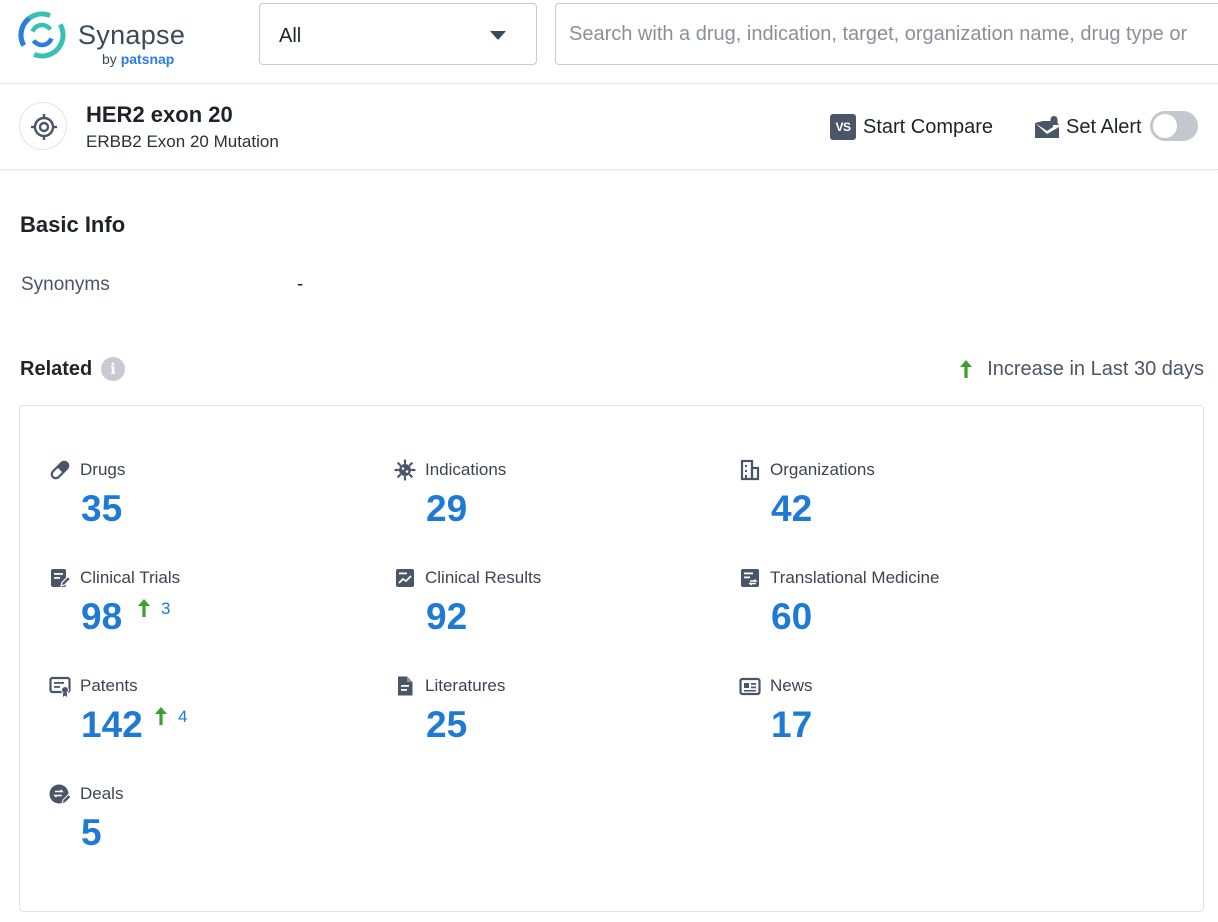 This screenshot has width=1218, height=922. What do you see at coordinates (214, 503) in the screenshot?
I see `related-drugs: Drugs 35` at bounding box center [214, 503].